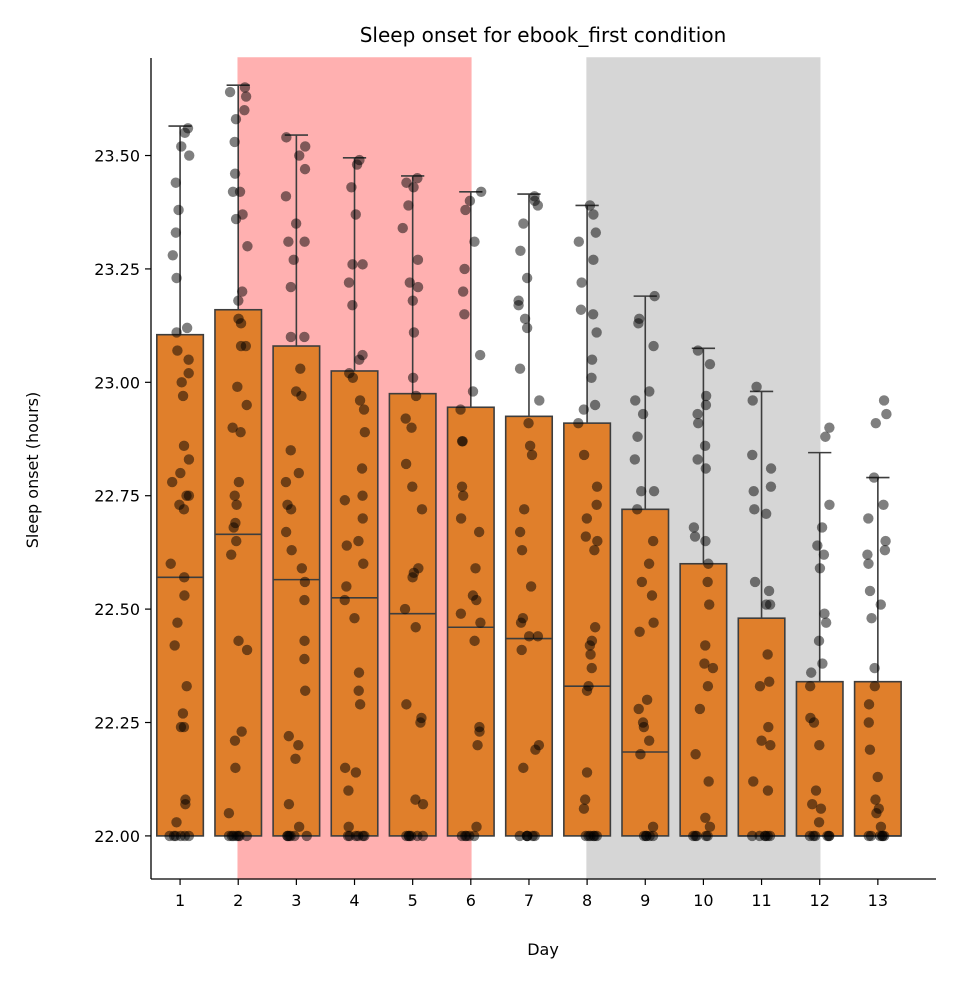 The width and height of the screenshot is (973, 984). What do you see at coordinates (354, 900) in the screenshot?
I see `x-tick-label: 4` at bounding box center [354, 900].